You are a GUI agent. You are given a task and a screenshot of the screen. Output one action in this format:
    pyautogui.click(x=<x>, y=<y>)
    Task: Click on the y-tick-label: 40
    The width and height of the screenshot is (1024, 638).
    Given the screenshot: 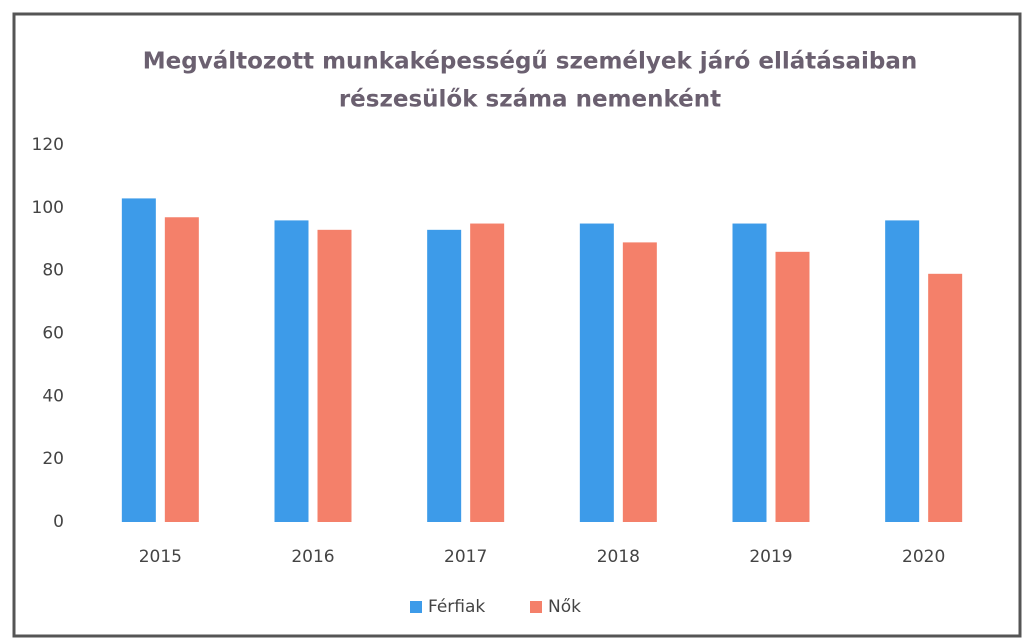 What is the action you would take?
    pyautogui.click(x=53, y=396)
    